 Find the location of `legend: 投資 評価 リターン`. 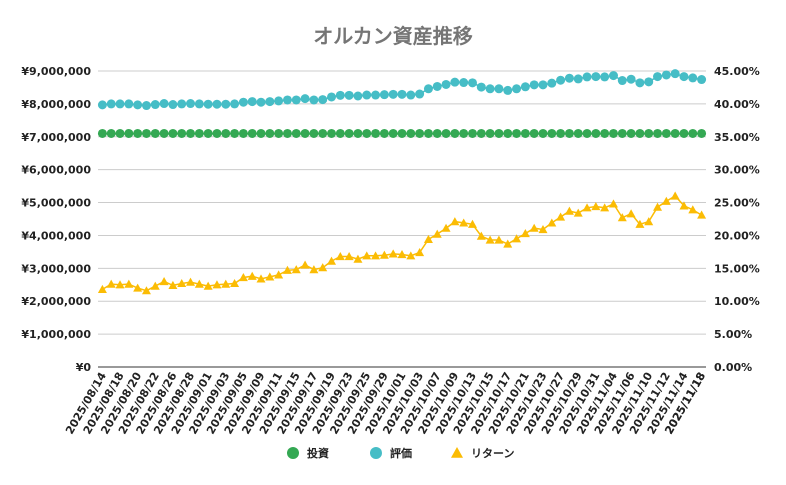

legend: 投資 評価 リターン is located at coordinates (400, 453).